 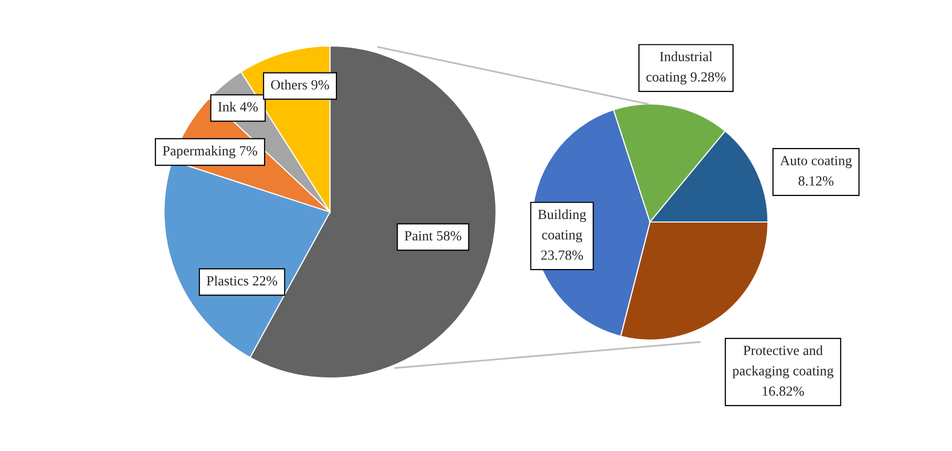 What do you see at coordinates (816, 181) in the screenshot?
I see `data-label: 8.12%` at bounding box center [816, 181].